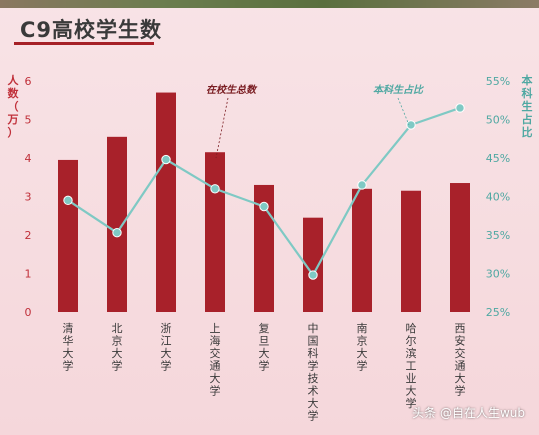  I want to click on x-tick-label-char: 科, so click(313, 353).